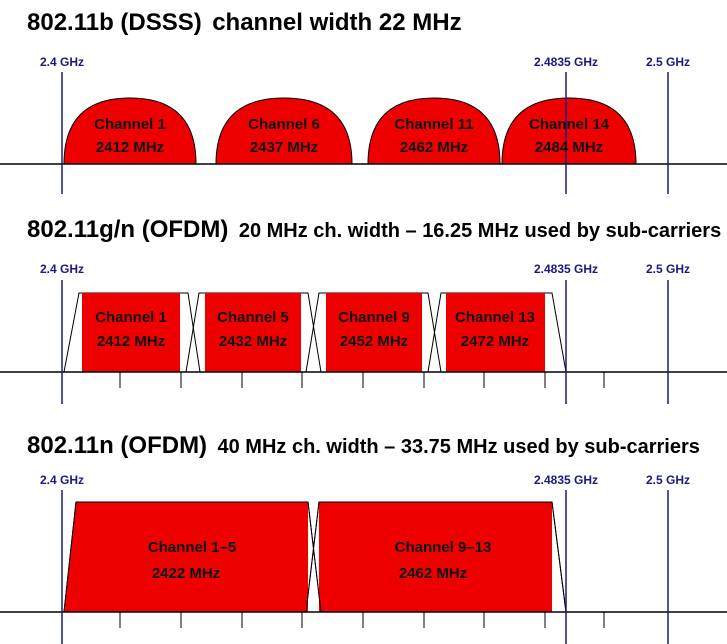 This screenshot has width=727, height=644. What do you see at coordinates (495, 317) in the screenshot?
I see `channel-label: Channel 13` at bounding box center [495, 317].